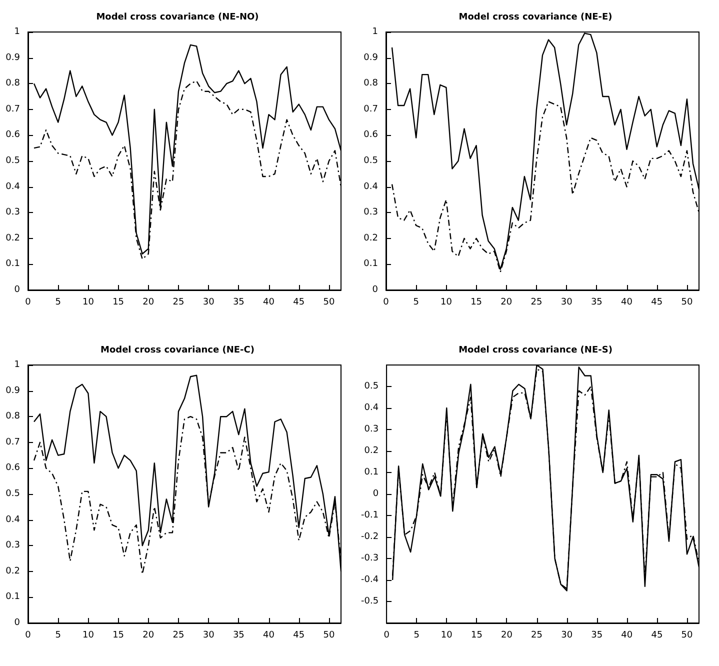 This screenshot has height=666, width=719. Describe the element at coordinates (177, 351) in the screenshot. I see `chart-title: Model cross covariance (NE-C)` at that location.